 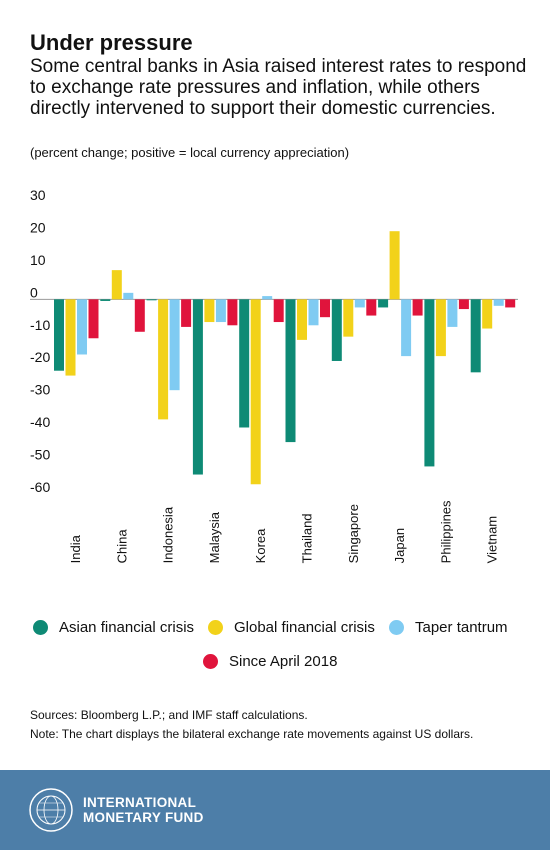 I want to click on bar-india-asian-financial-crisis, so click(x=59, y=335).